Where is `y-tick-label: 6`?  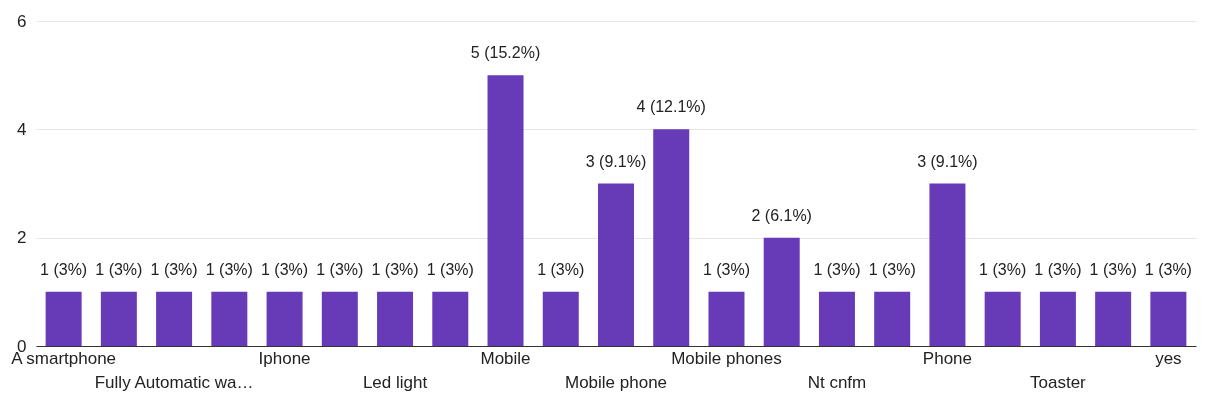
y-tick-label: 6 is located at coordinates (22, 21).